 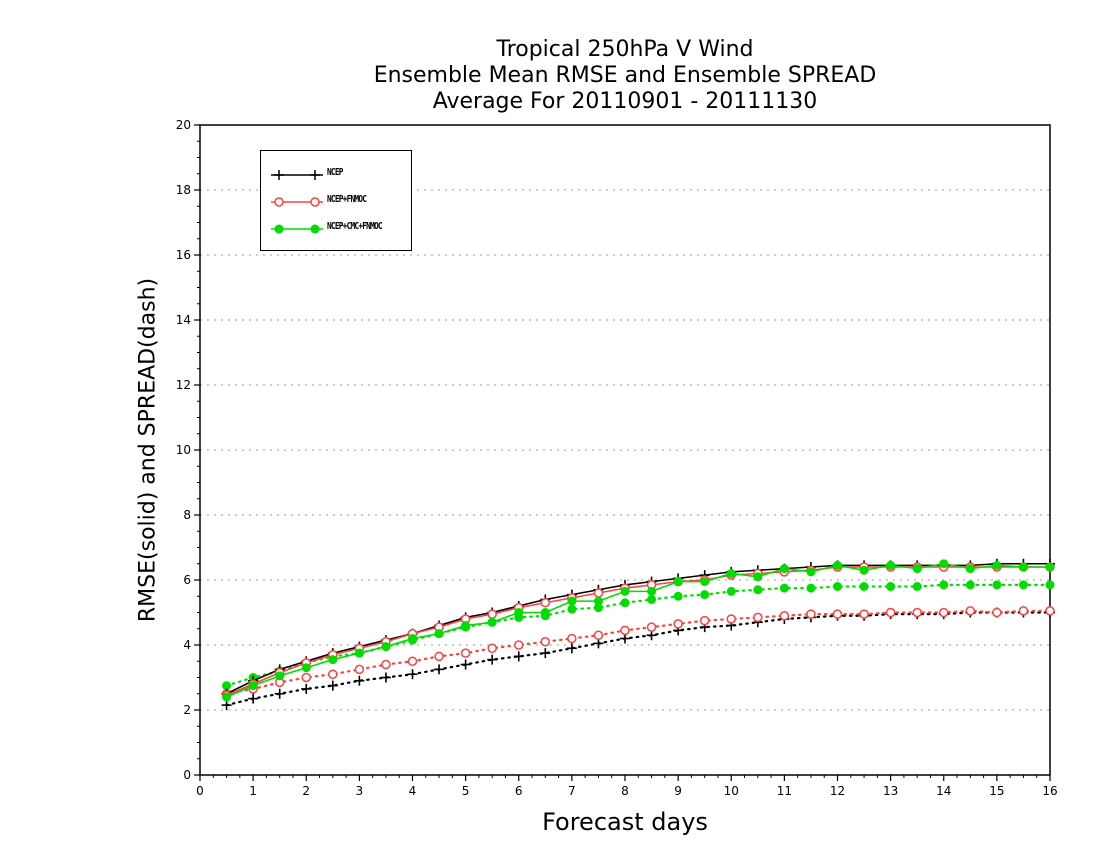 What do you see at coordinates (347, 199) in the screenshot?
I see `legend-label-ncep-fnmoc: NCEP+FNMOC` at bounding box center [347, 199].